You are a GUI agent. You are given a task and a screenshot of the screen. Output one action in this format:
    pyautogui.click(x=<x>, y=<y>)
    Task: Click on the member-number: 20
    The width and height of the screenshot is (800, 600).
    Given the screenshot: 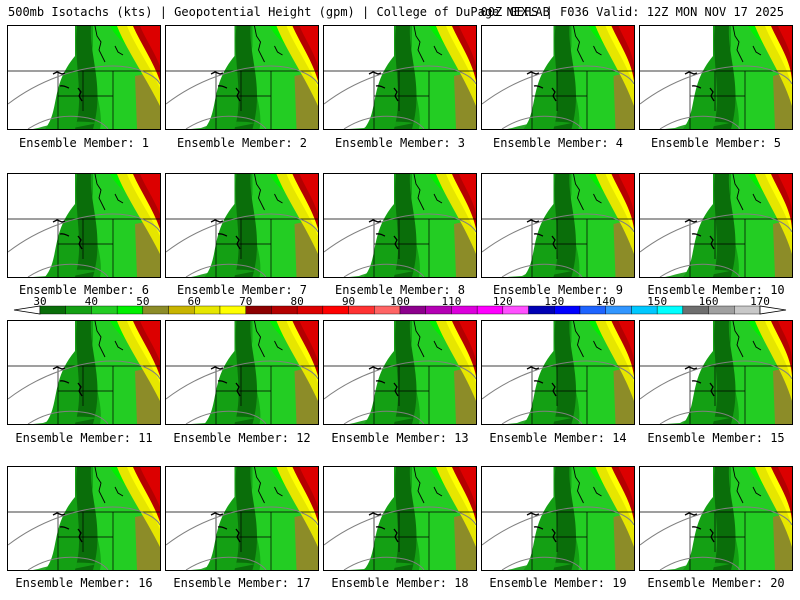 What is the action you would take?
    pyautogui.click(x=777, y=583)
    